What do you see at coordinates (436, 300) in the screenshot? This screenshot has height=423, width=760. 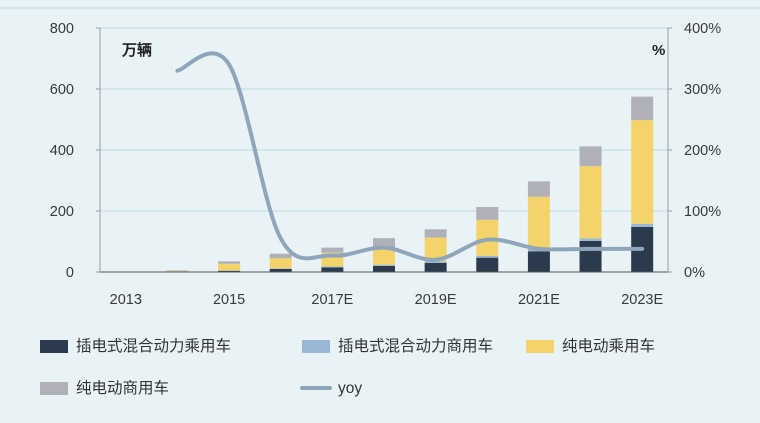 I see `x-tick-label: 2019E` at bounding box center [436, 300].